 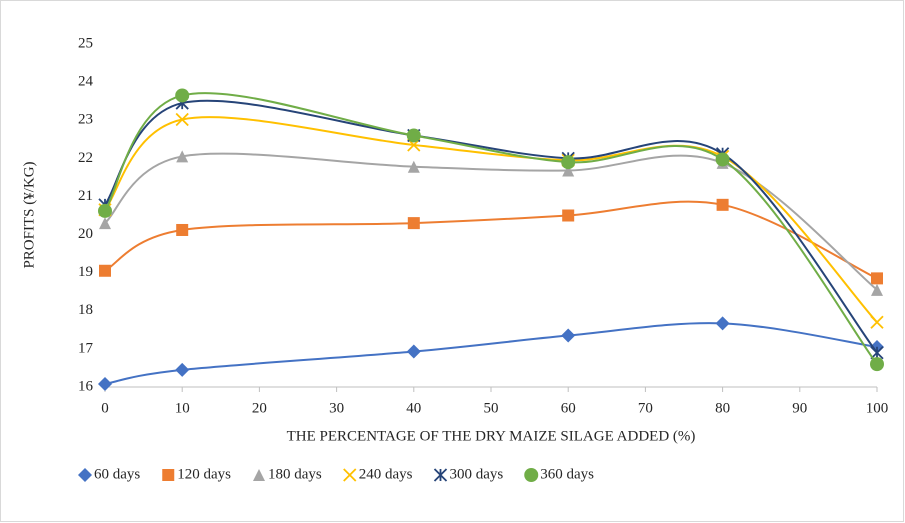 I want to click on y-tick-label: 21, so click(x=85, y=196).